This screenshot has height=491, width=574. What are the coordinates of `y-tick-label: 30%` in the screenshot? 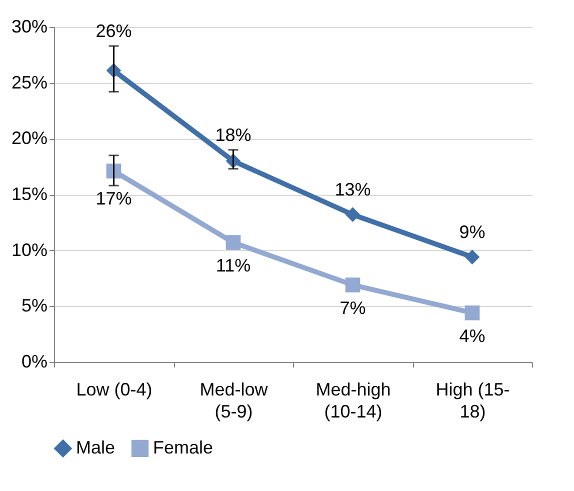 It's located at (29, 26).